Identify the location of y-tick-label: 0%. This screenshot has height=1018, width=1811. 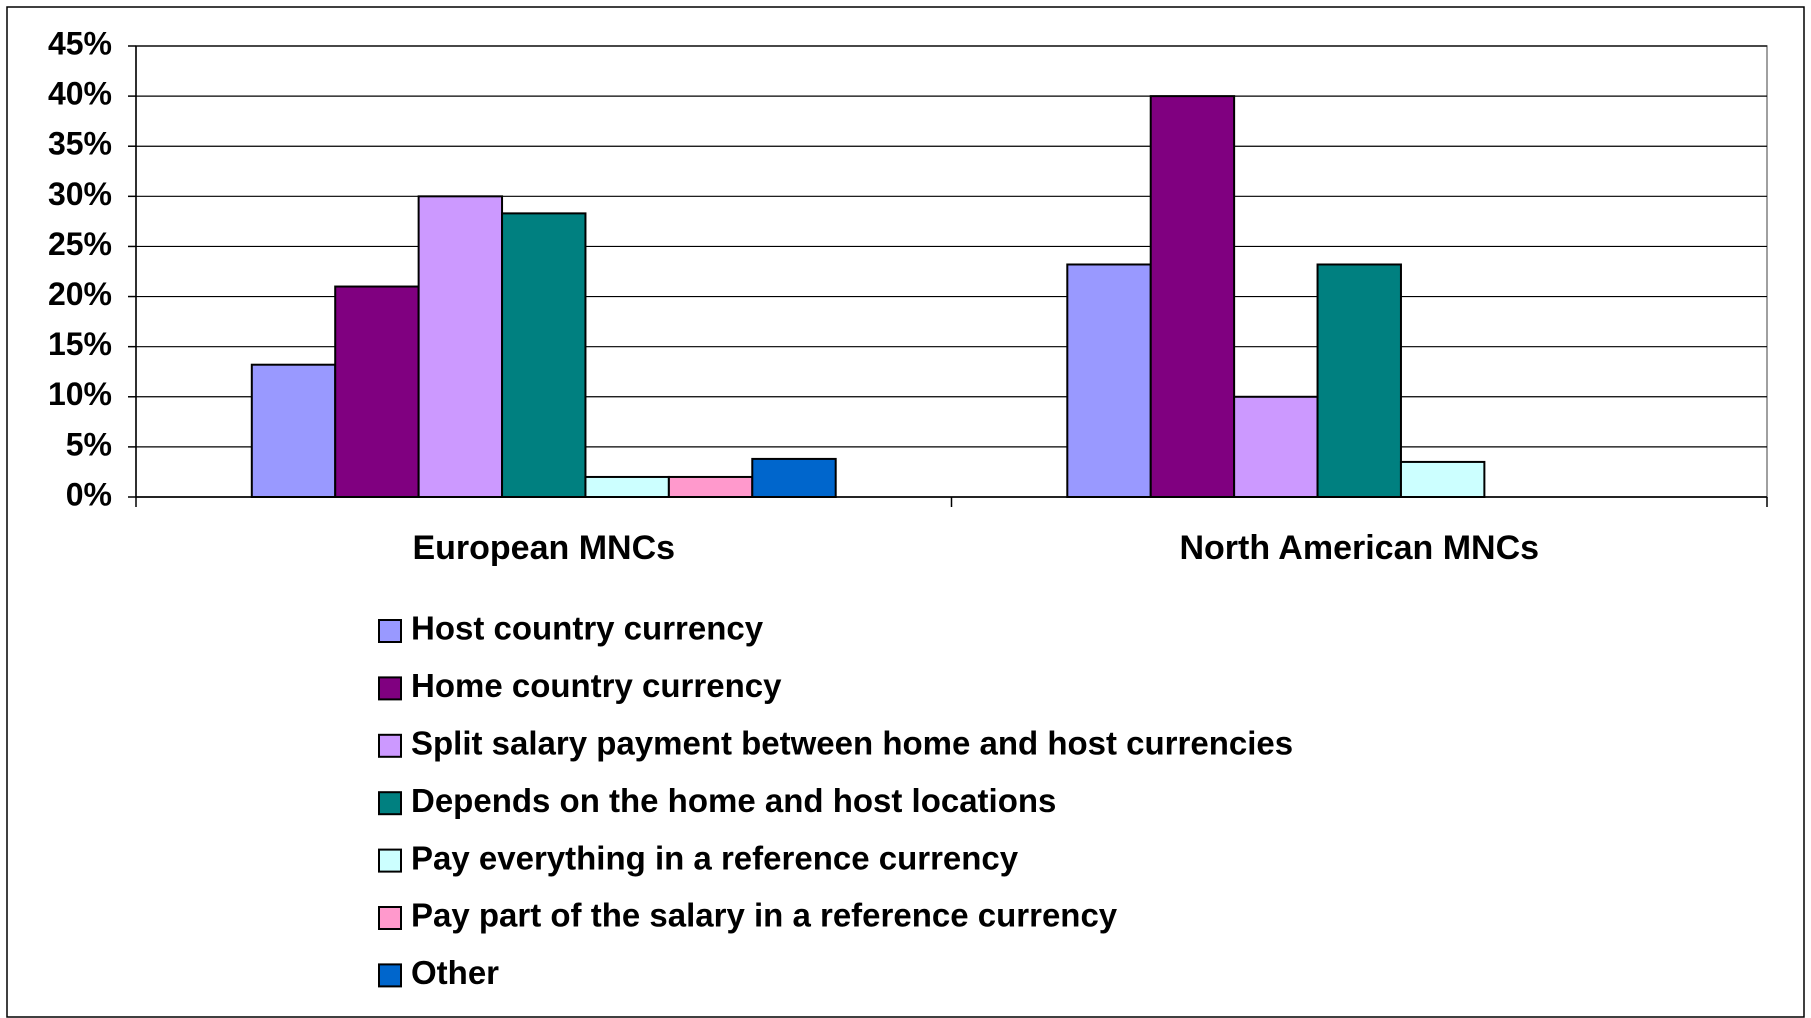
(89, 494).